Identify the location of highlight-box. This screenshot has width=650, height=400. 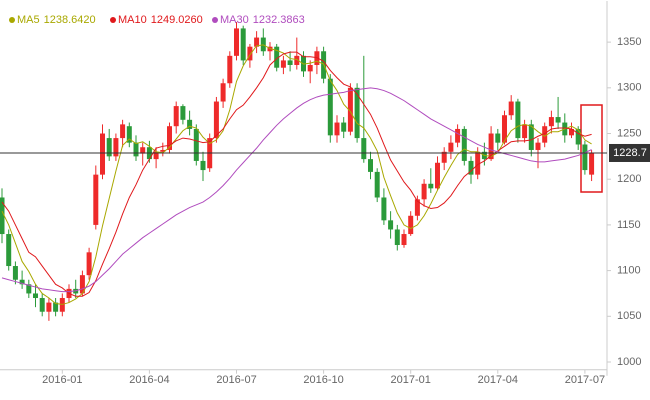
(591, 148).